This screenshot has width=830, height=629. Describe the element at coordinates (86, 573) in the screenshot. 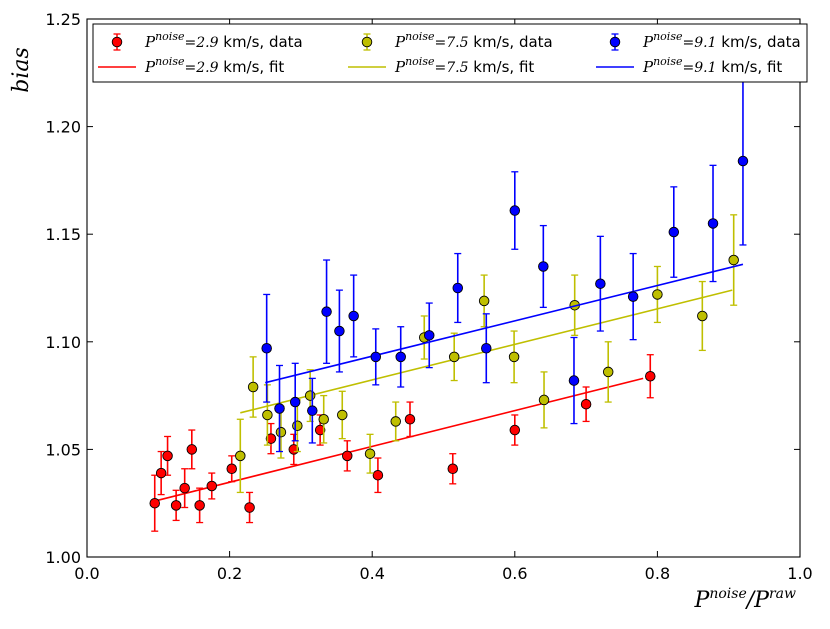

I see `x-tick-label: 0.0` at that location.